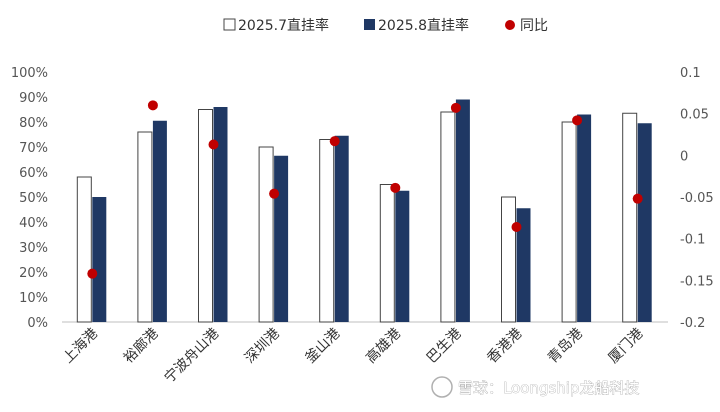 This screenshot has height=412, width=720. What do you see at coordinates (694, 115) in the screenshot?
I see `right-tick-label: 0.05` at bounding box center [694, 115].